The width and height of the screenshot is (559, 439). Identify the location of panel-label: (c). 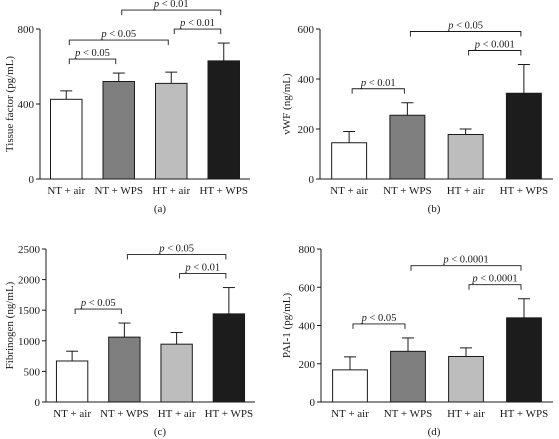
(160, 432).